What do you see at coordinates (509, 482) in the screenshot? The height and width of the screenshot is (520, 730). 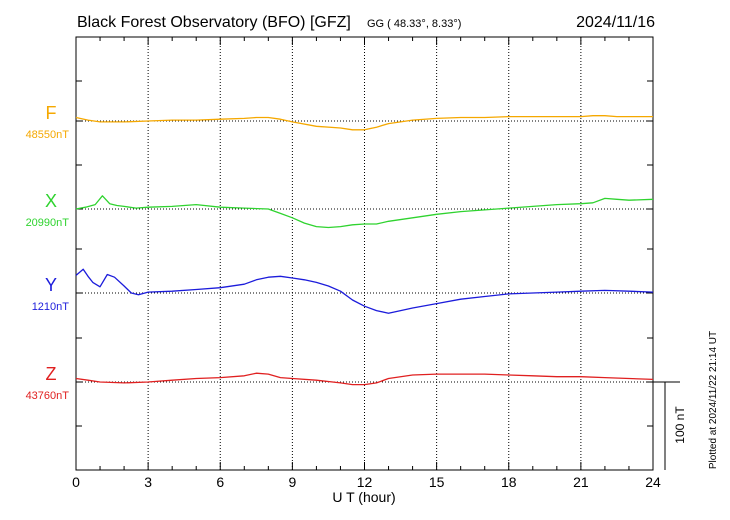 I see `x-tick-label: 18` at bounding box center [509, 482].